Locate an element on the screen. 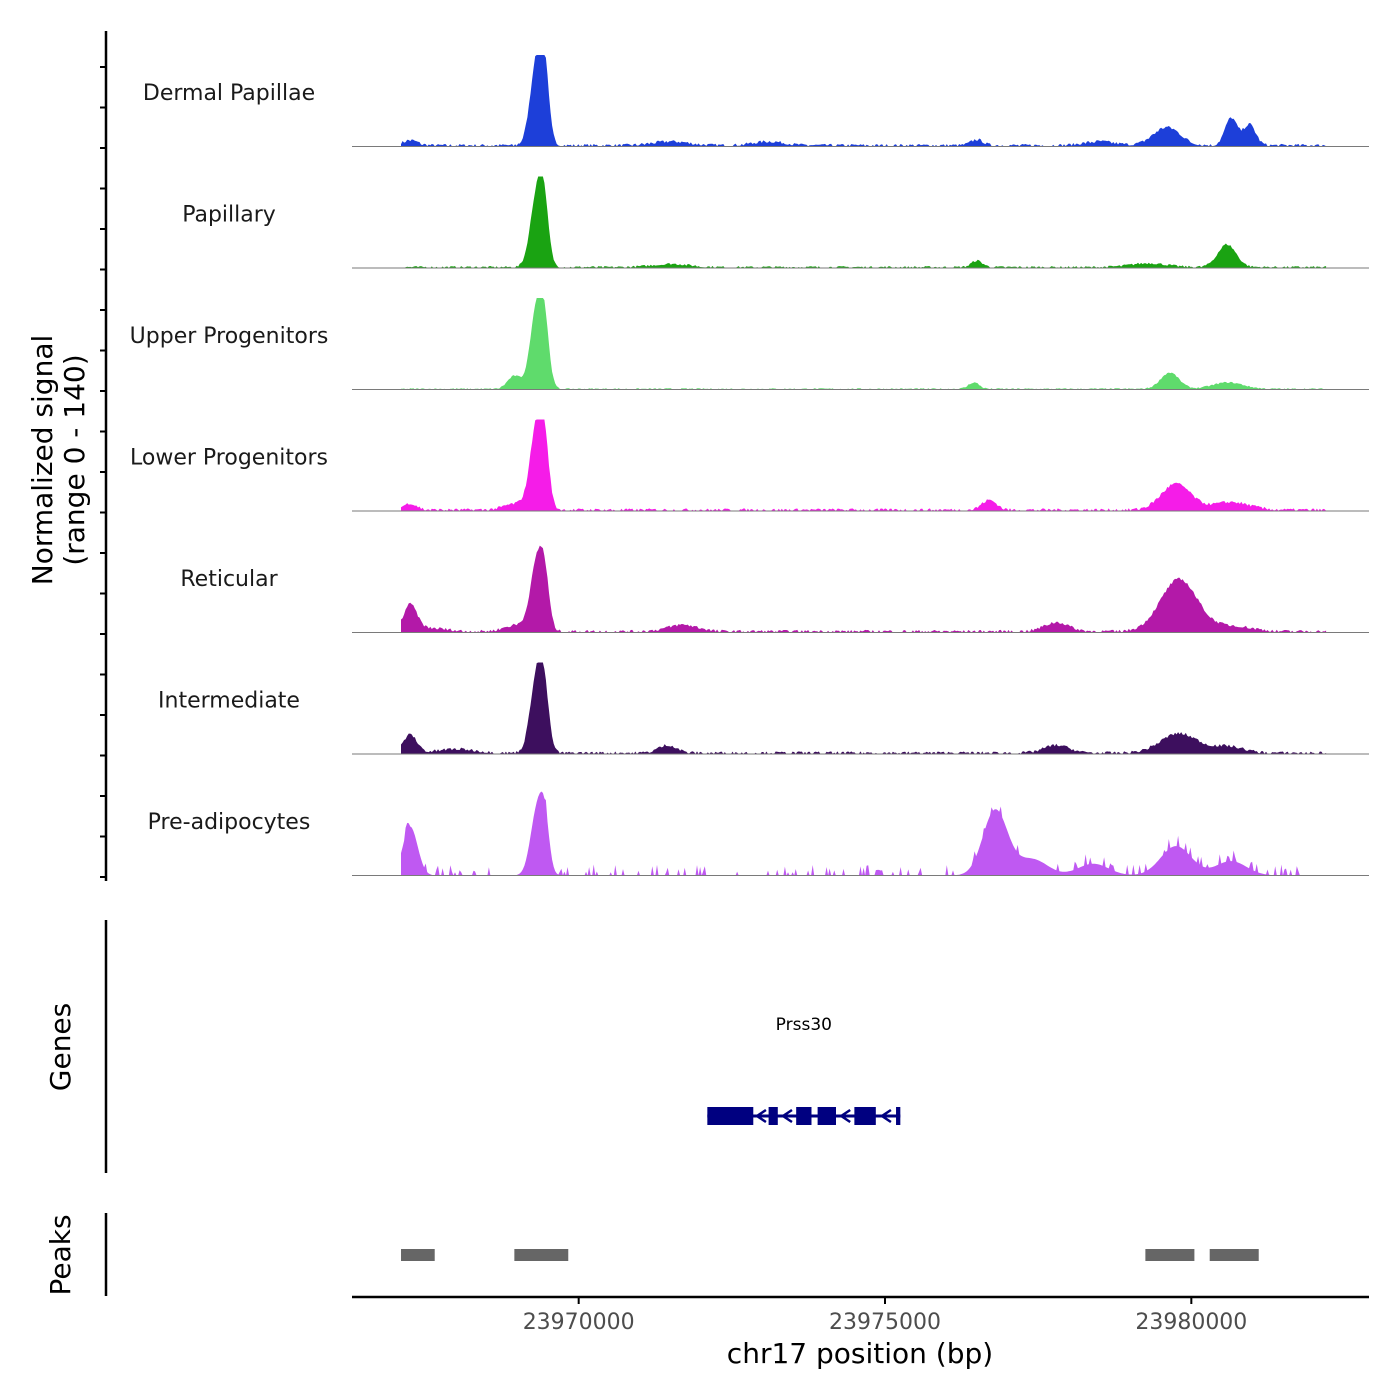  x-tick-label: 23980000 is located at coordinates (1191, 1322).